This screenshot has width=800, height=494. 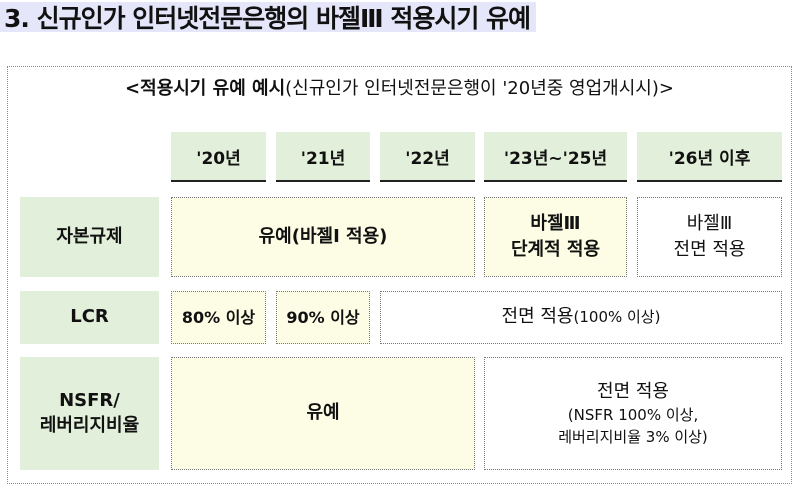 What do you see at coordinates (709, 249) in the screenshot?
I see `capital-full-l2: 전면 적용` at bounding box center [709, 249].